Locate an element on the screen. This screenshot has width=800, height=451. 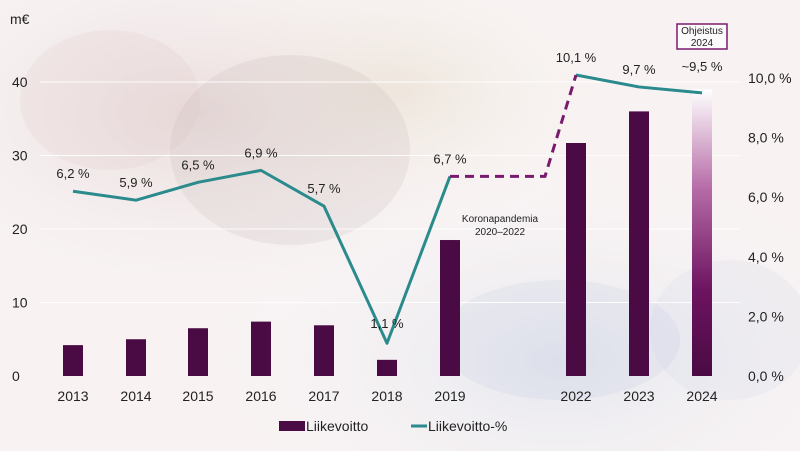
x-tick-label: 2016 is located at coordinates (260, 396).